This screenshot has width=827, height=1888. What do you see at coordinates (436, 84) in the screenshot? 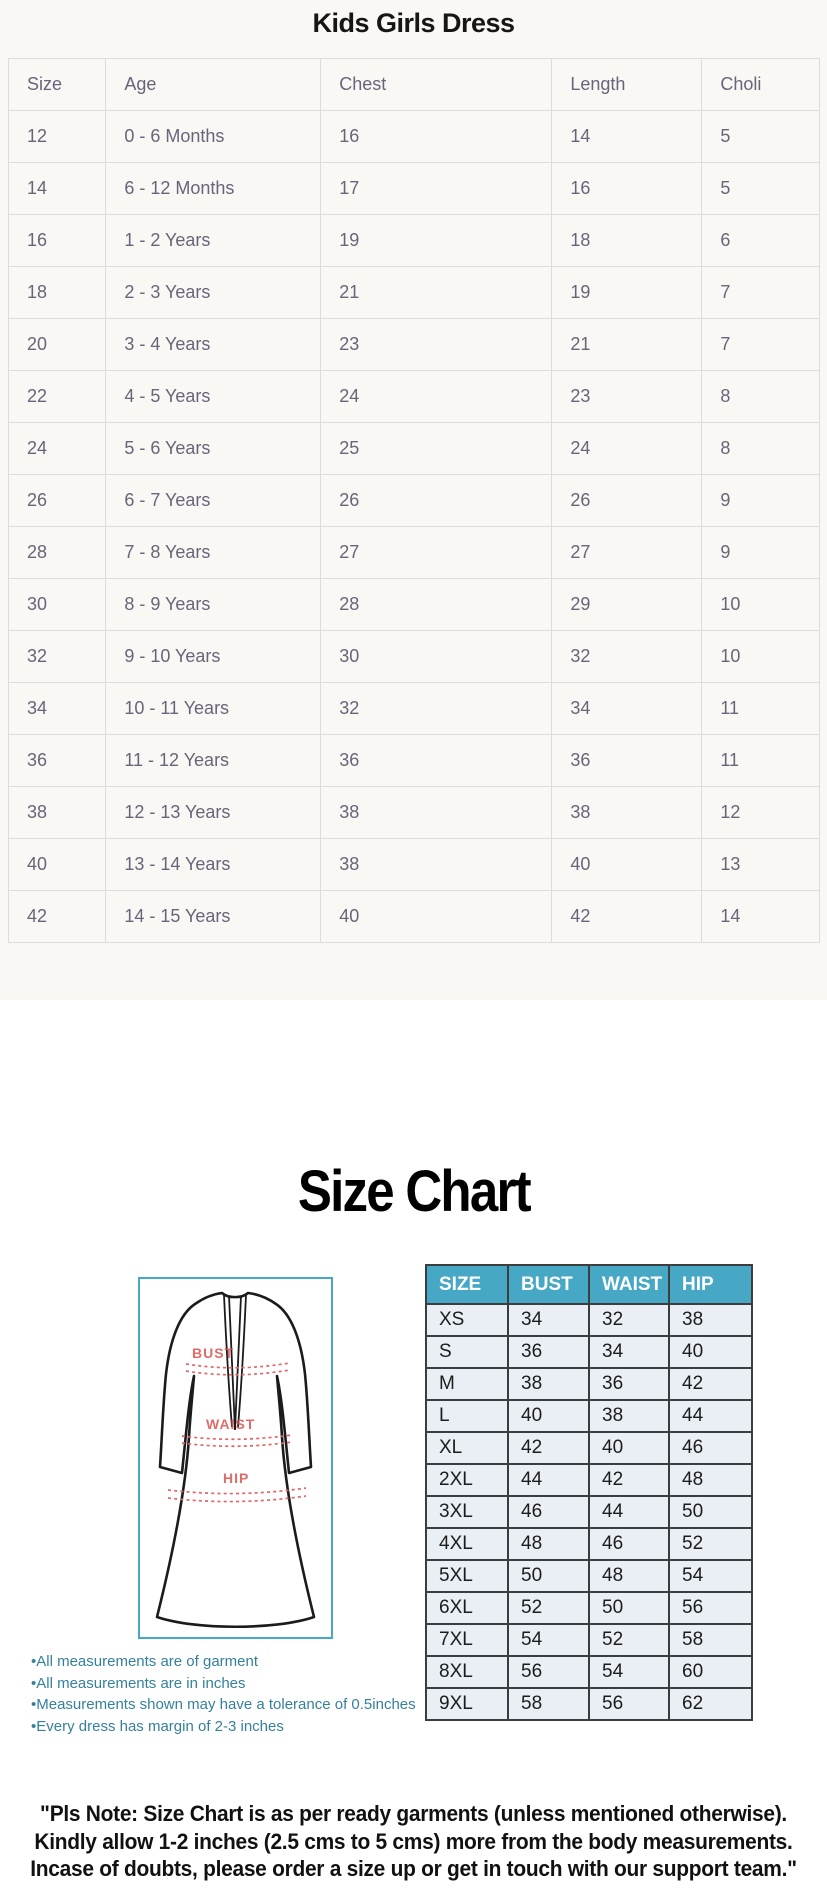
I see `column-header: Chest` at bounding box center [436, 84].